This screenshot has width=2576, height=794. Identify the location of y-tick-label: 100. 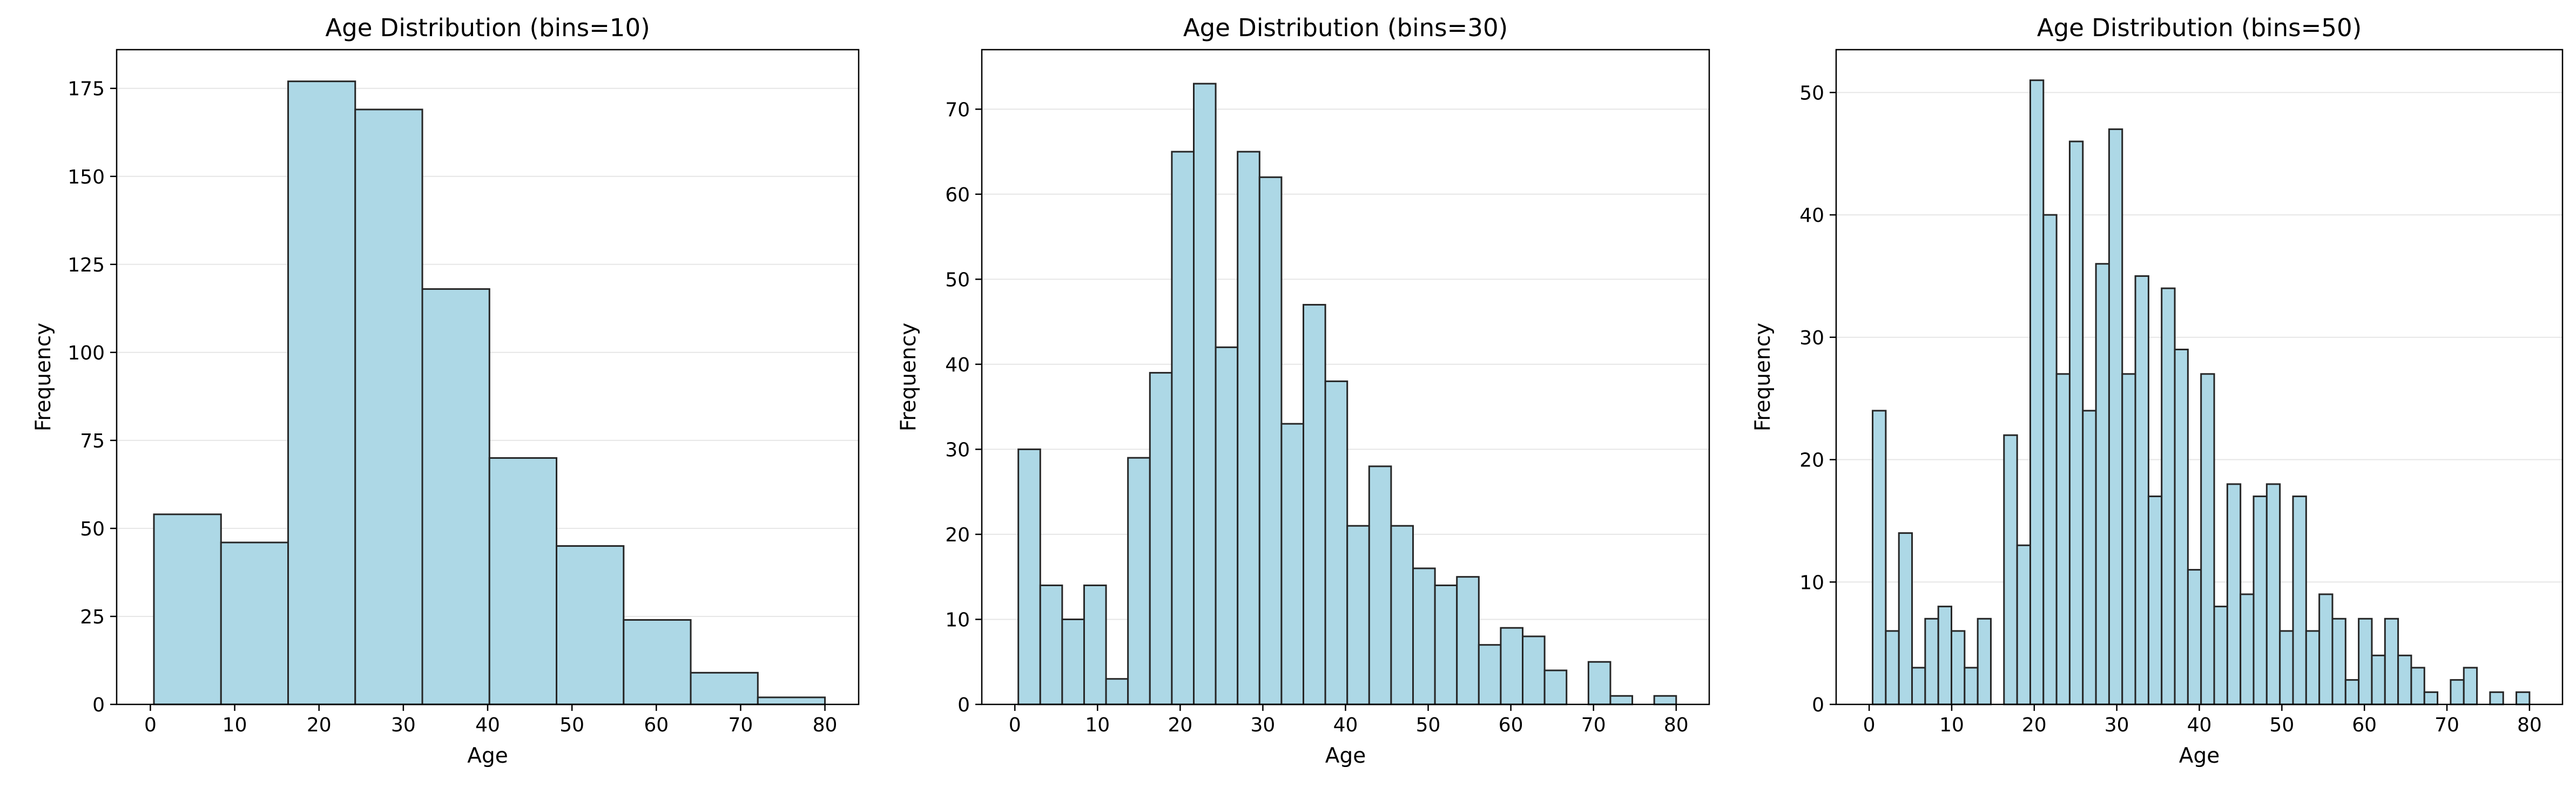
(86, 353).